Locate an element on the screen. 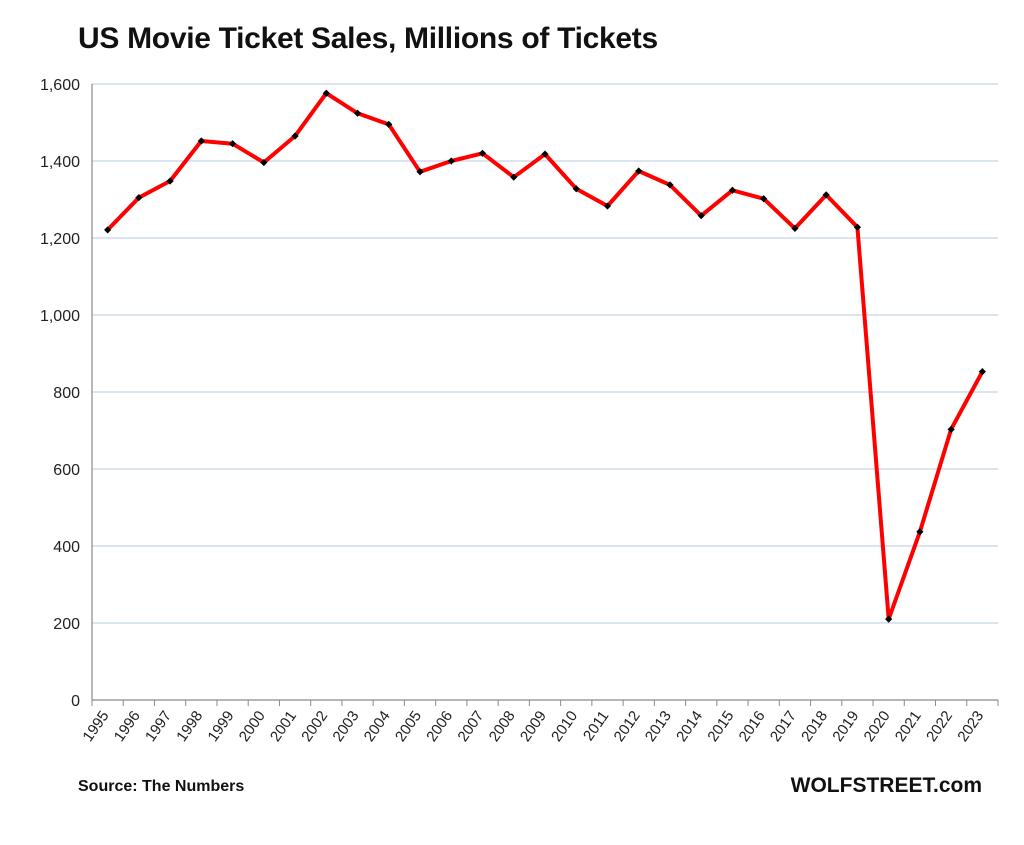  y-tick-label: 1,200 is located at coordinates (60, 239).